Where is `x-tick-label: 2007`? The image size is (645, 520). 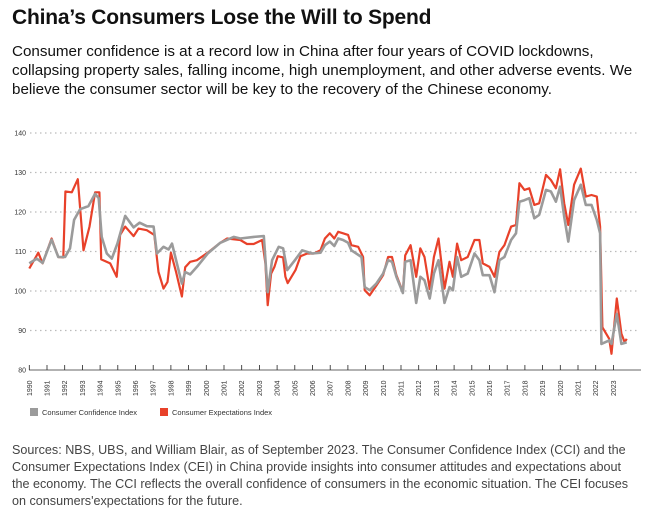 x-tick-label: 2007 is located at coordinates (331, 388).